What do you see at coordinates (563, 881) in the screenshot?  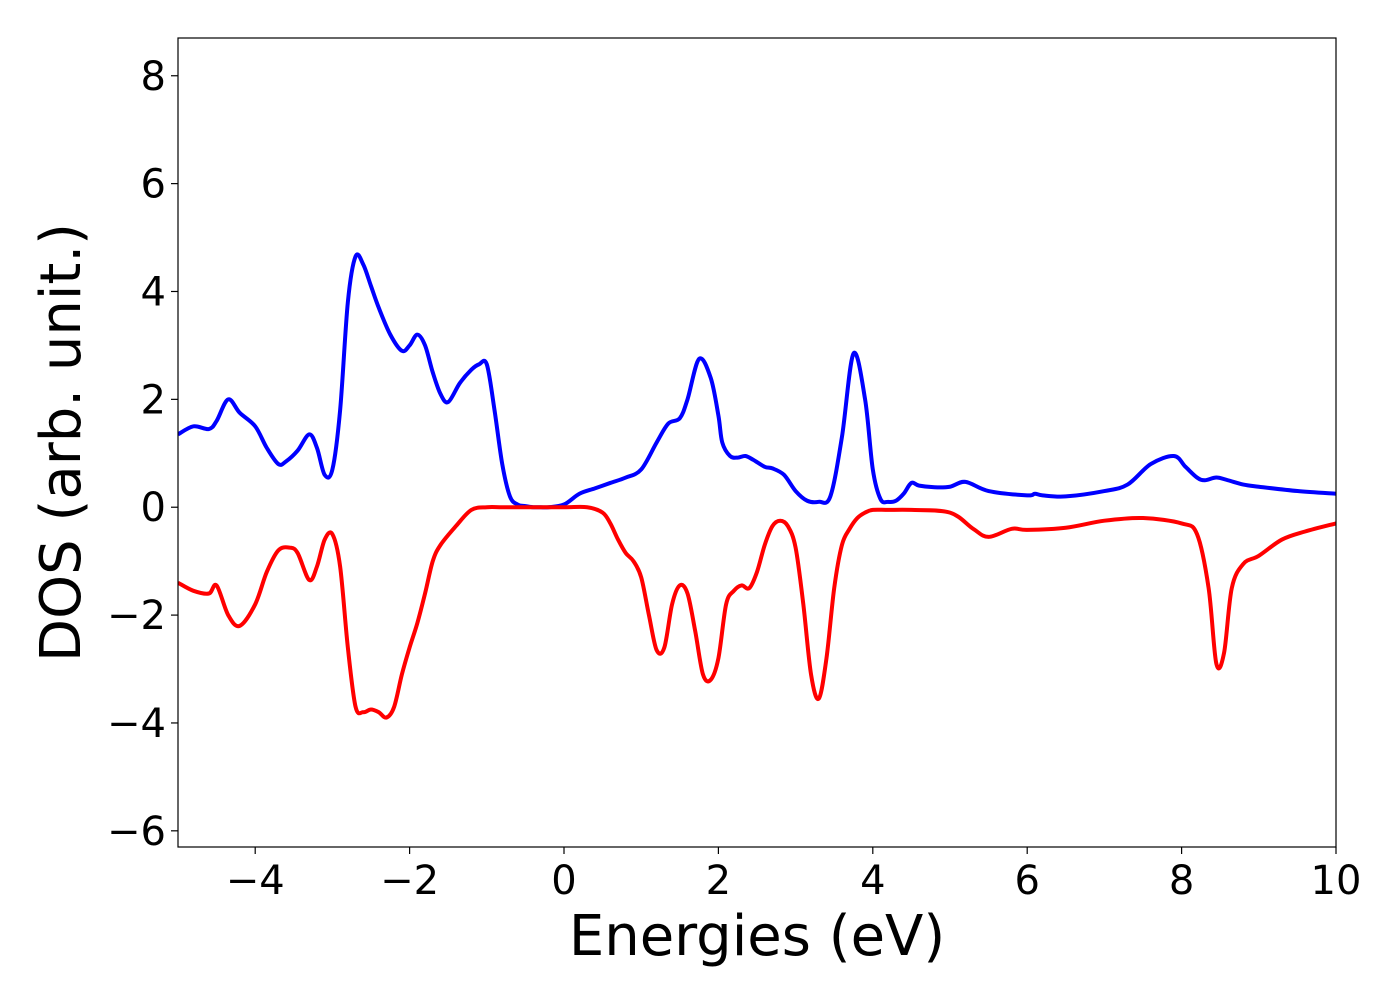 I see `x-tick-label: 0` at bounding box center [563, 881].